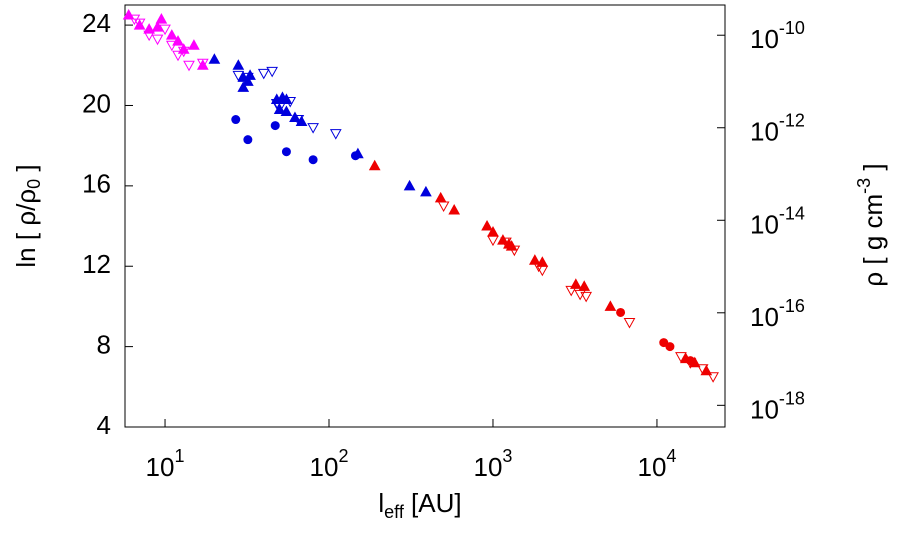 The image size is (905, 533). I want to click on x-tick-label: 10³, so click(493, 464).